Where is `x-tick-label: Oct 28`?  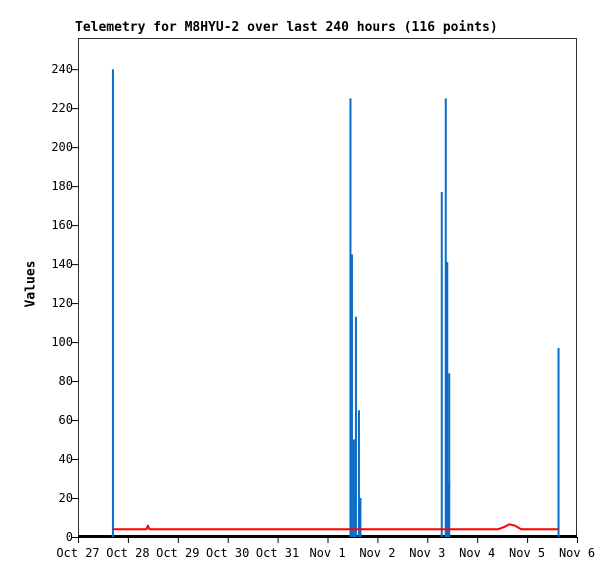
x-tick-label: Oct 28 is located at coordinates (128, 553).